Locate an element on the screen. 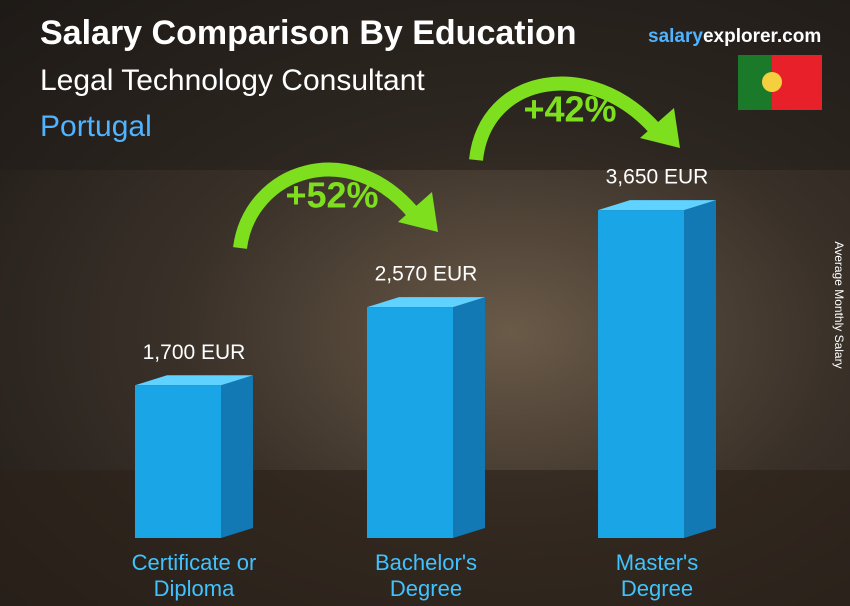  x-tick-label: Master's Degree is located at coordinates (657, 575).